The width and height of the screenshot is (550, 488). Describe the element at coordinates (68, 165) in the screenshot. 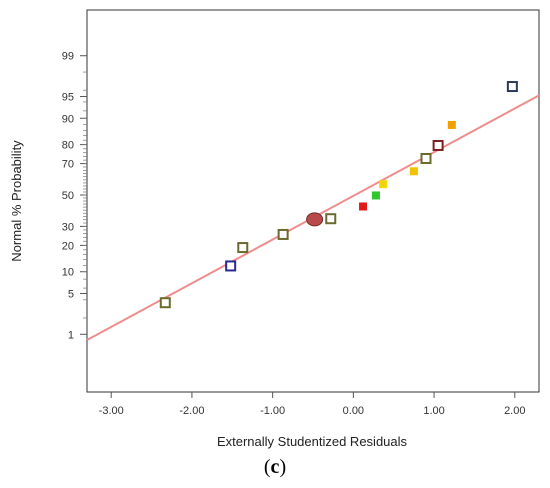

I see `y-tick-label: 70` at that location.